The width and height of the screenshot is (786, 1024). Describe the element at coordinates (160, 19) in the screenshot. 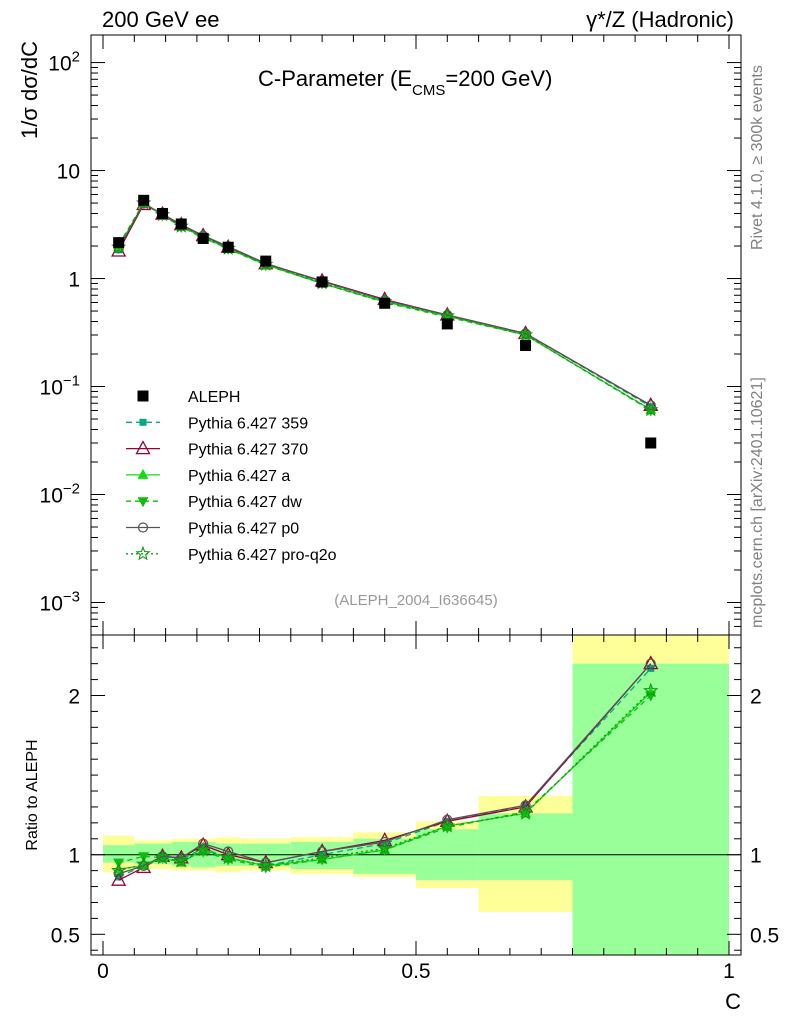

I see `energy-label: 200 GeV ee` at that location.